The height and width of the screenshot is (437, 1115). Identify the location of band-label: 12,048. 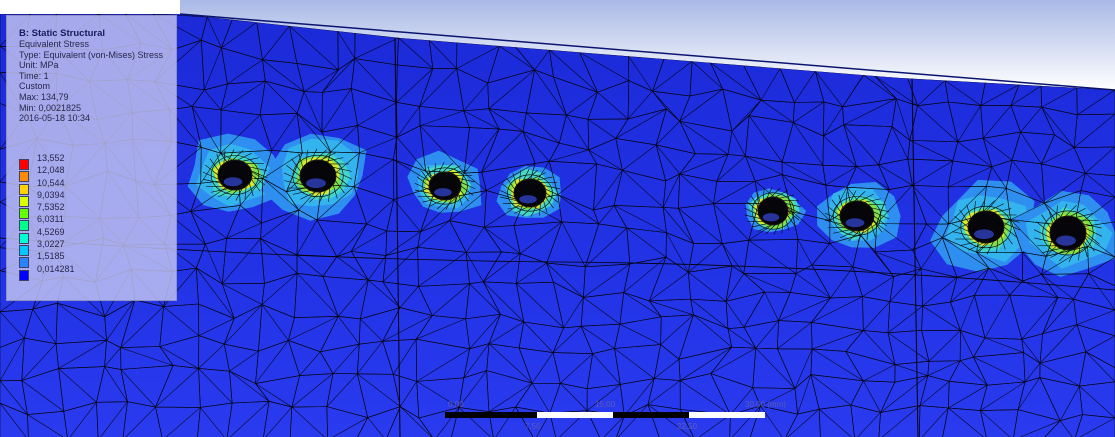
(51, 170).